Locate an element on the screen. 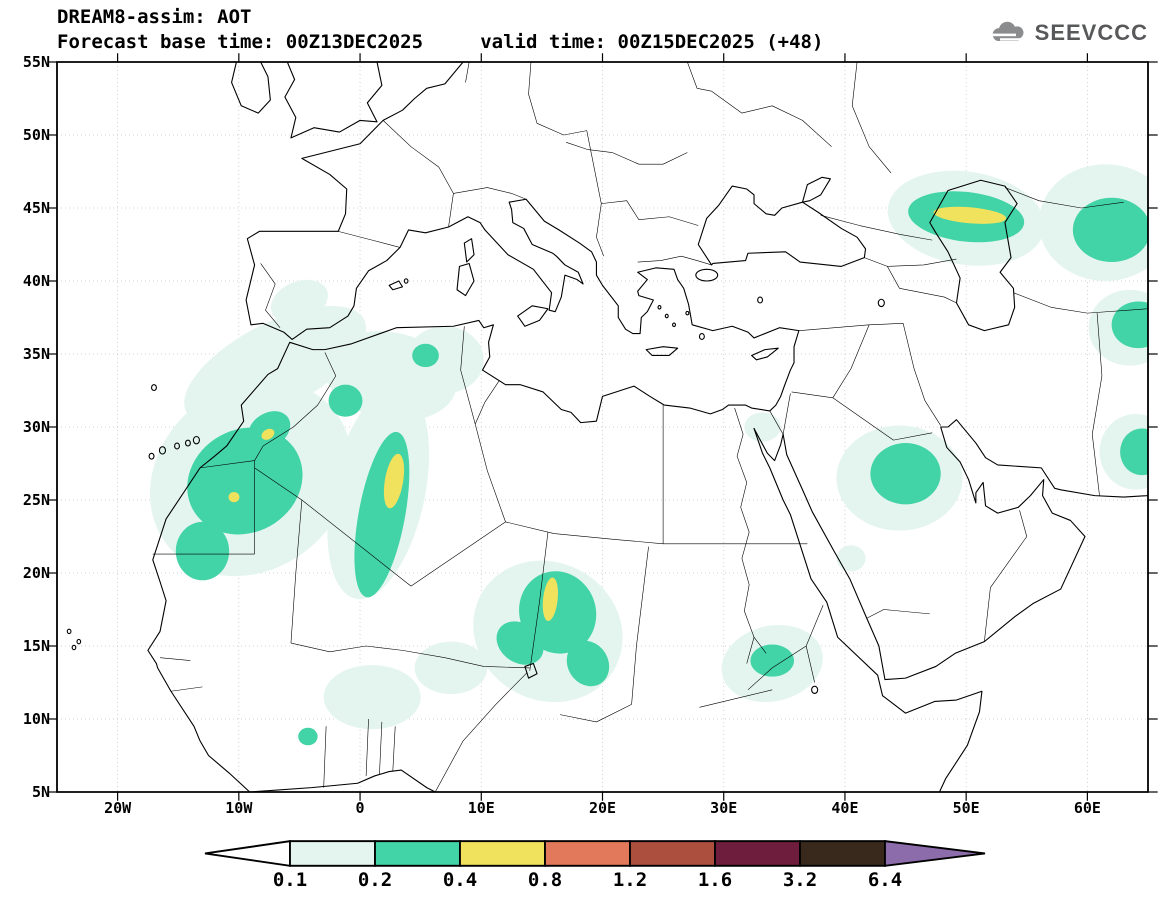 Image resolution: width=1165 pixels, height=905 pixels. lon-tick-label: 60E is located at coordinates (1087, 808).